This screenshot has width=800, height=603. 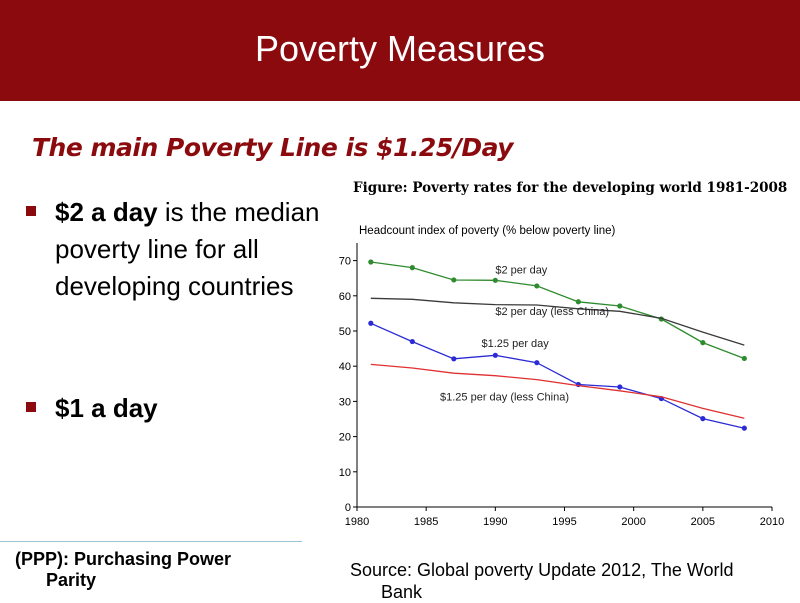 What do you see at coordinates (521, 271) in the screenshot?
I see `series-label: $2 per day` at bounding box center [521, 271].